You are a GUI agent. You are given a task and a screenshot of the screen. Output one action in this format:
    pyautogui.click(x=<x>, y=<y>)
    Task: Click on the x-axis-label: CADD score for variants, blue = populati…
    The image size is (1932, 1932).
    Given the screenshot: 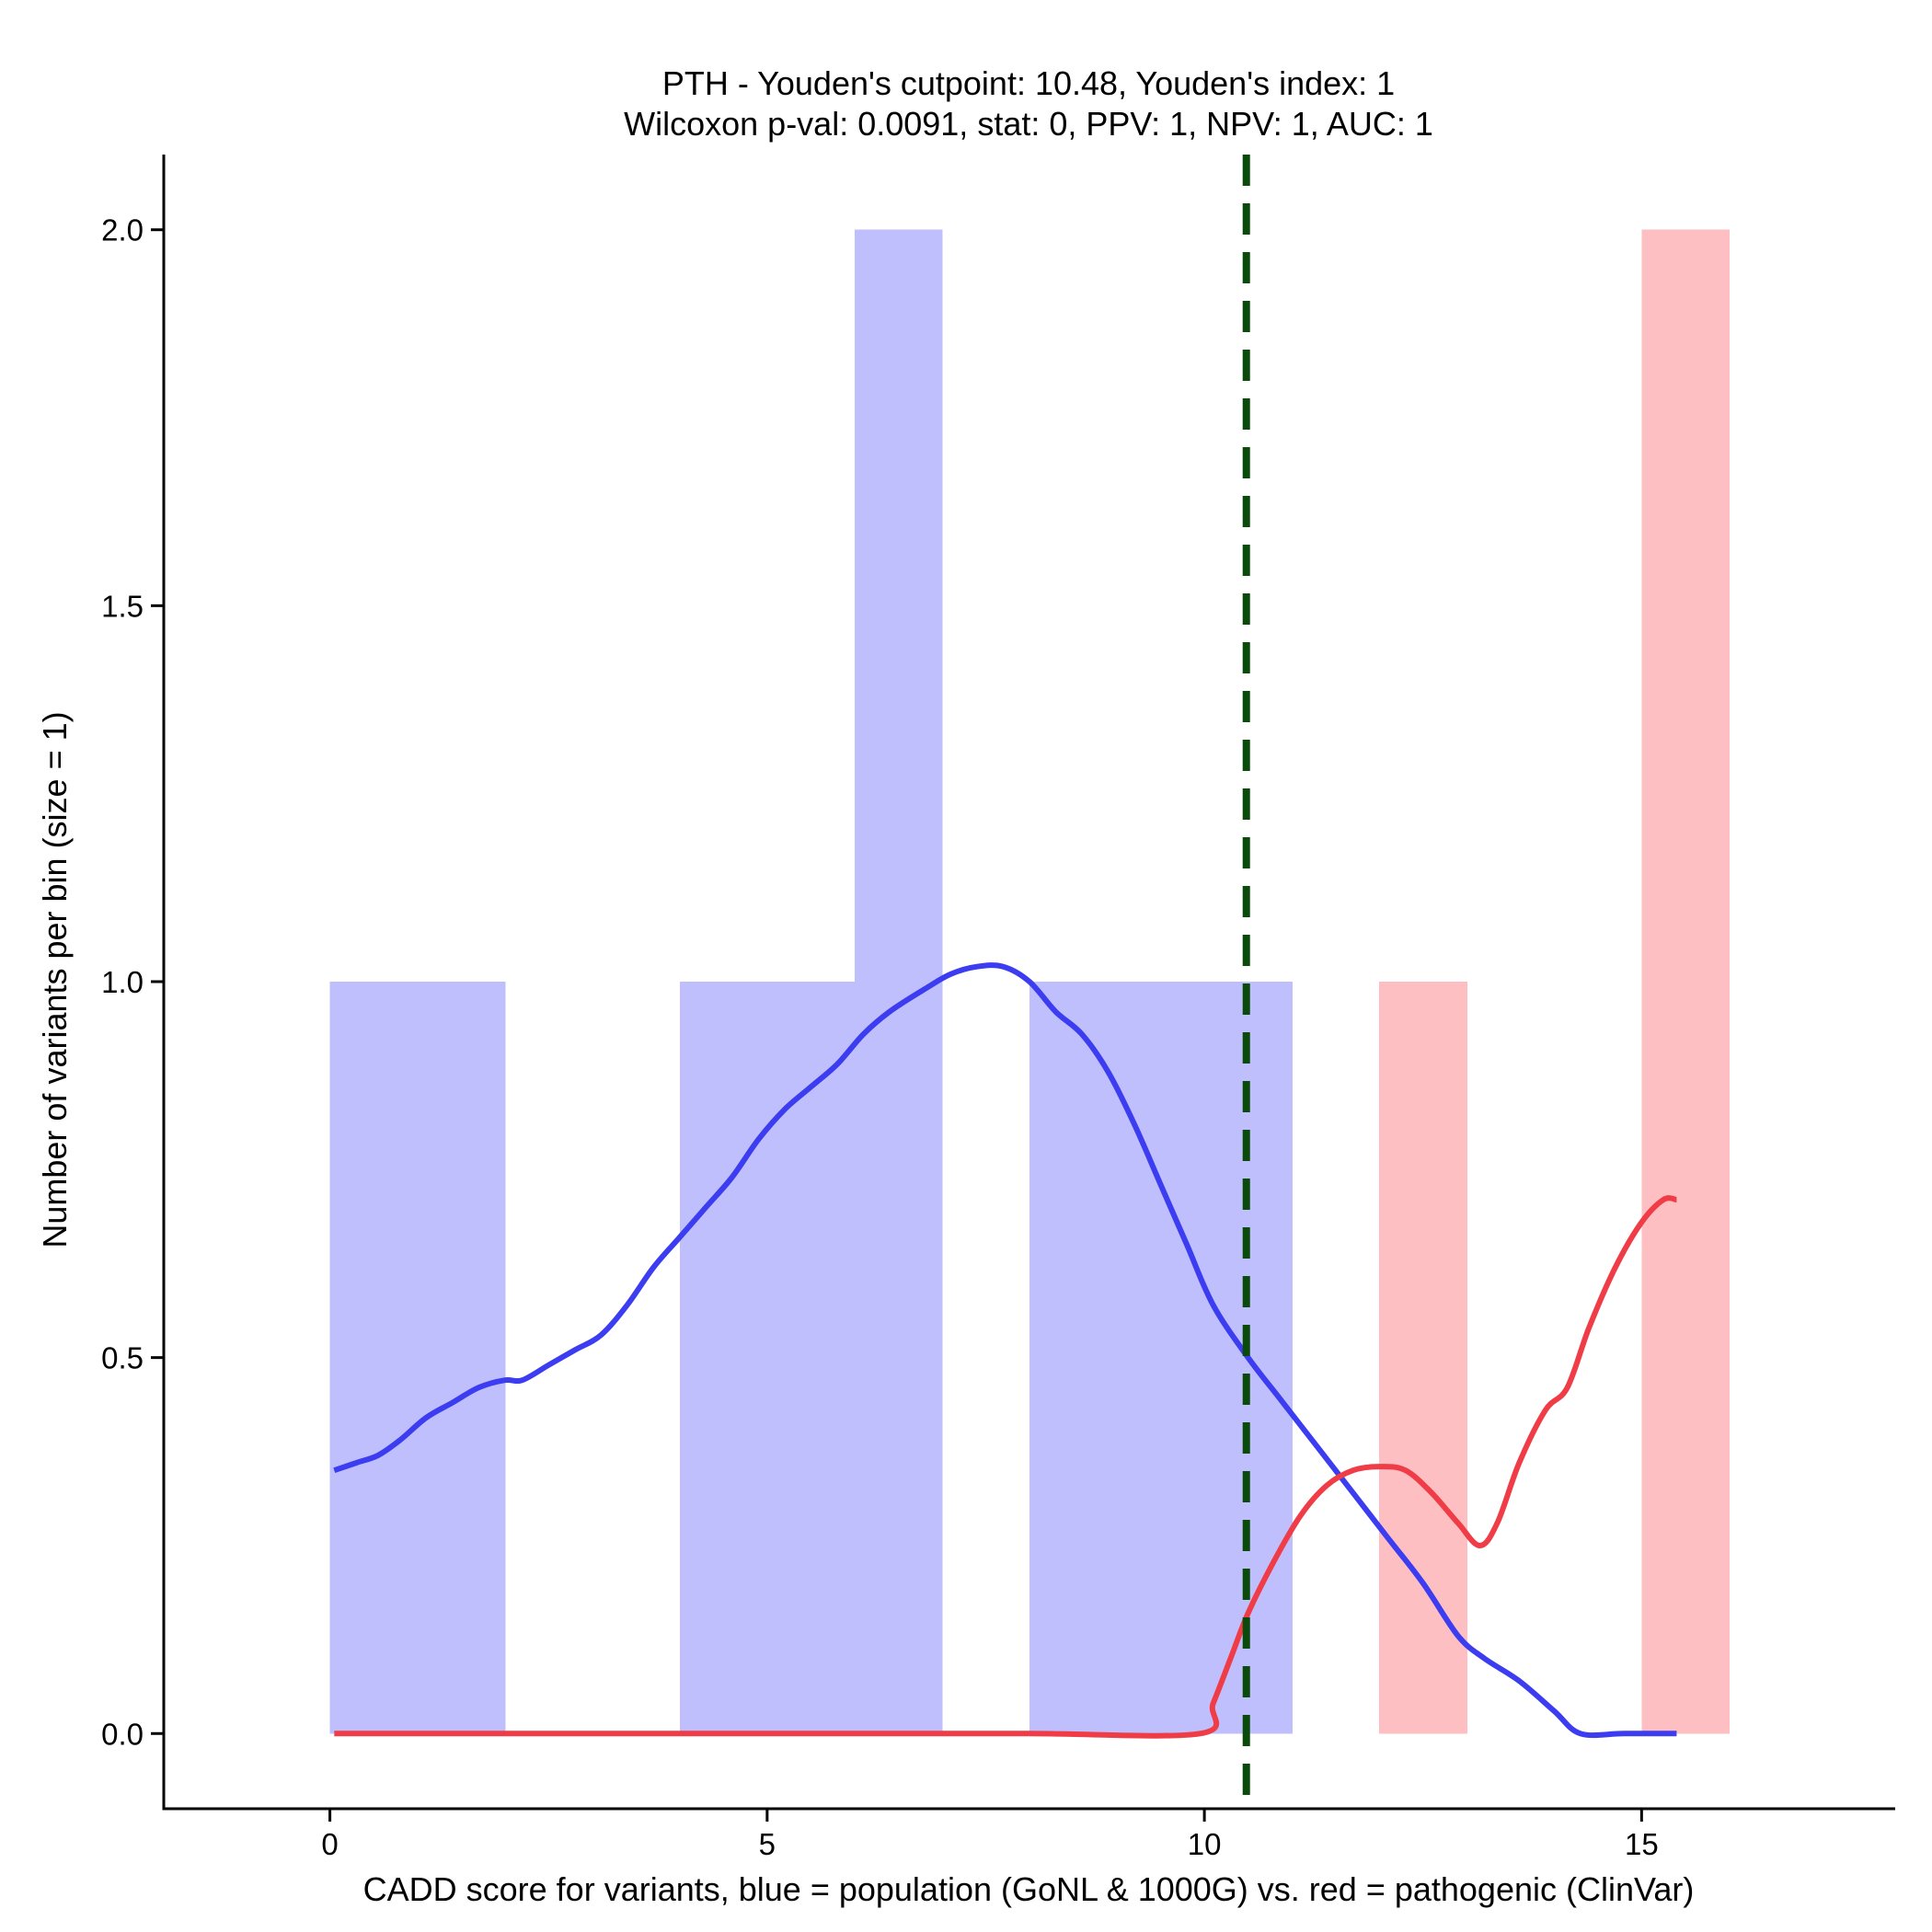 What is the action you would take?
    pyautogui.click(x=1029, y=1889)
    